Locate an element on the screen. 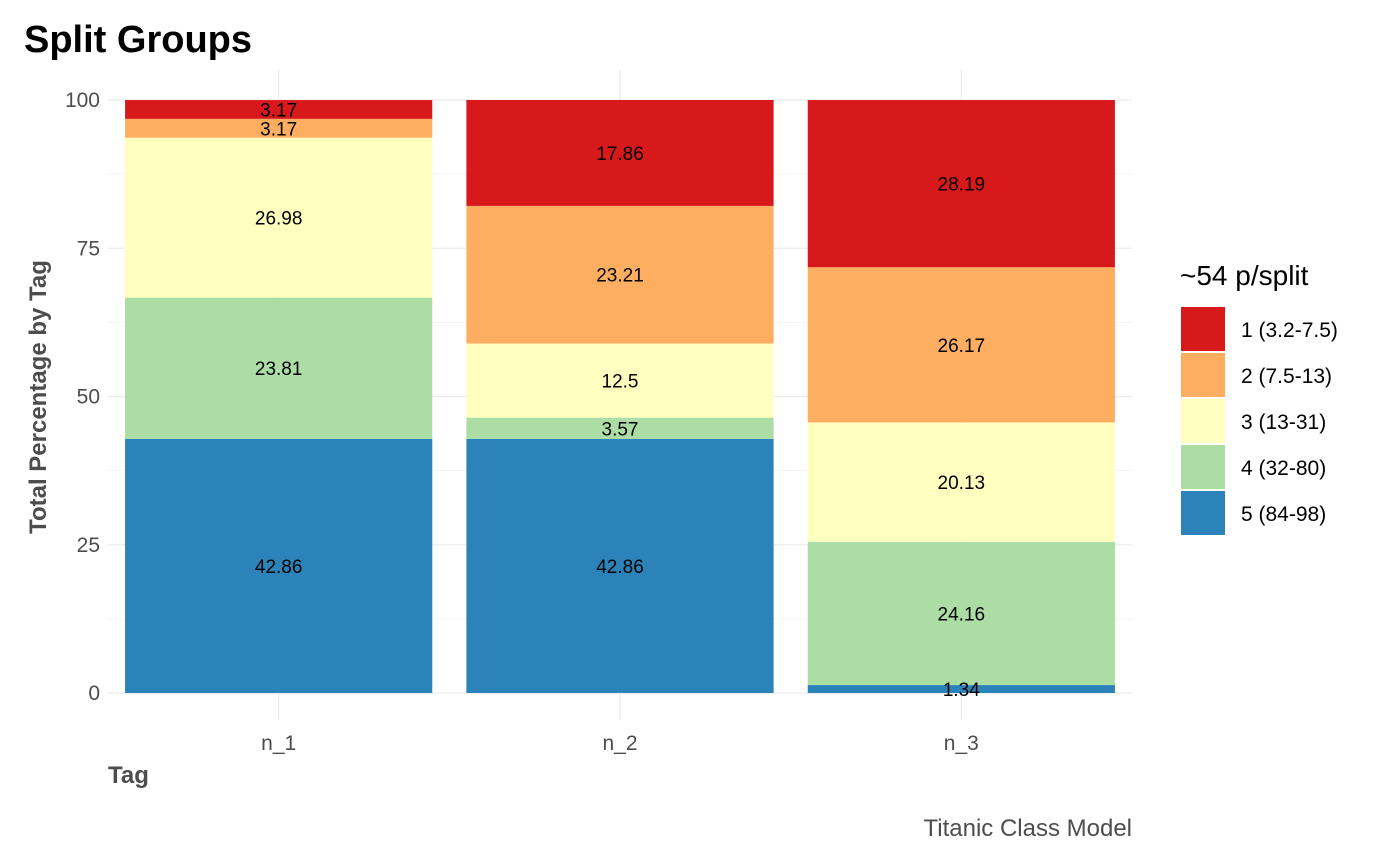 This screenshot has width=1400, height=866. data-label: 23.21 is located at coordinates (620, 276).